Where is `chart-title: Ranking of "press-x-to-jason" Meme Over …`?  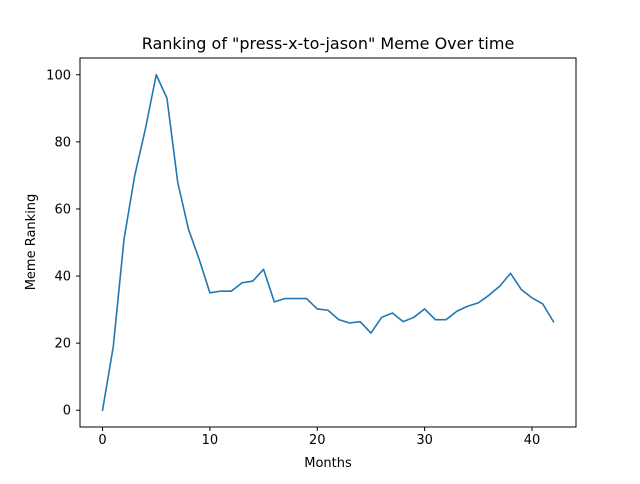
chart-title: Ranking of "press-x-to-jason" Meme Over … is located at coordinates (328, 43).